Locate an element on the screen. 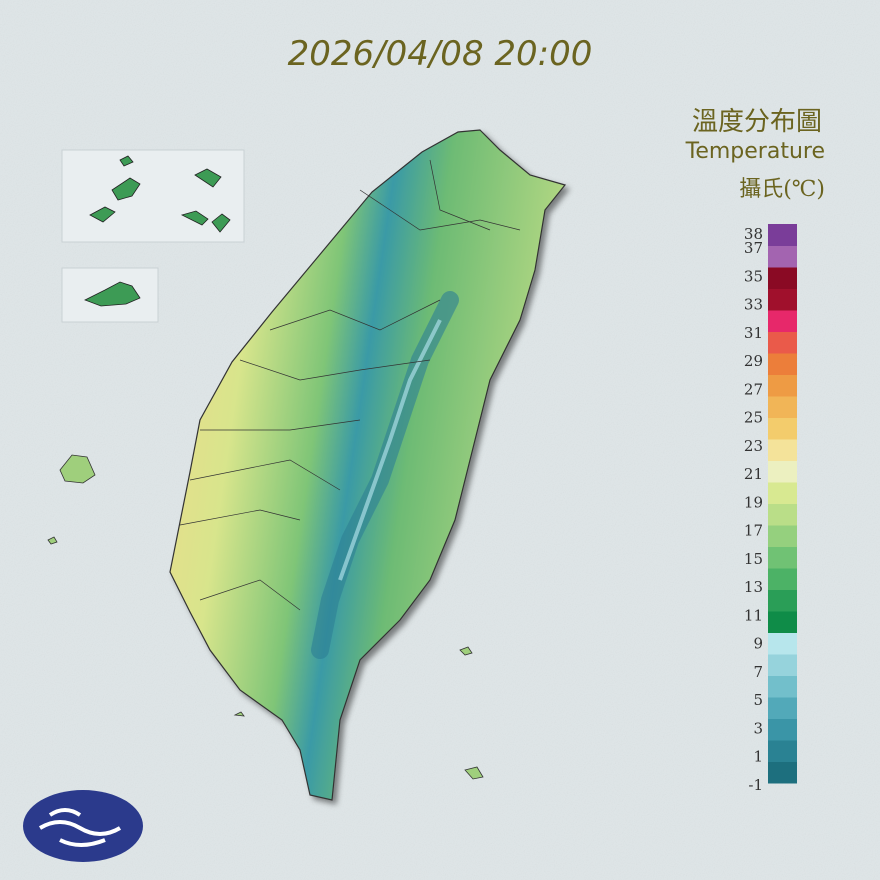 Image resolution: width=880 pixels, height=880 pixels. legend-label: 11 is located at coordinates (753, 615).